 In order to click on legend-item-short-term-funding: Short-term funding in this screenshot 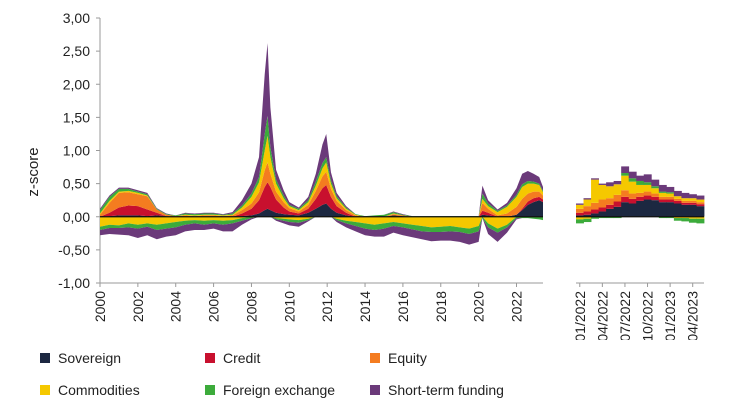, I will do `click(437, 390)`.